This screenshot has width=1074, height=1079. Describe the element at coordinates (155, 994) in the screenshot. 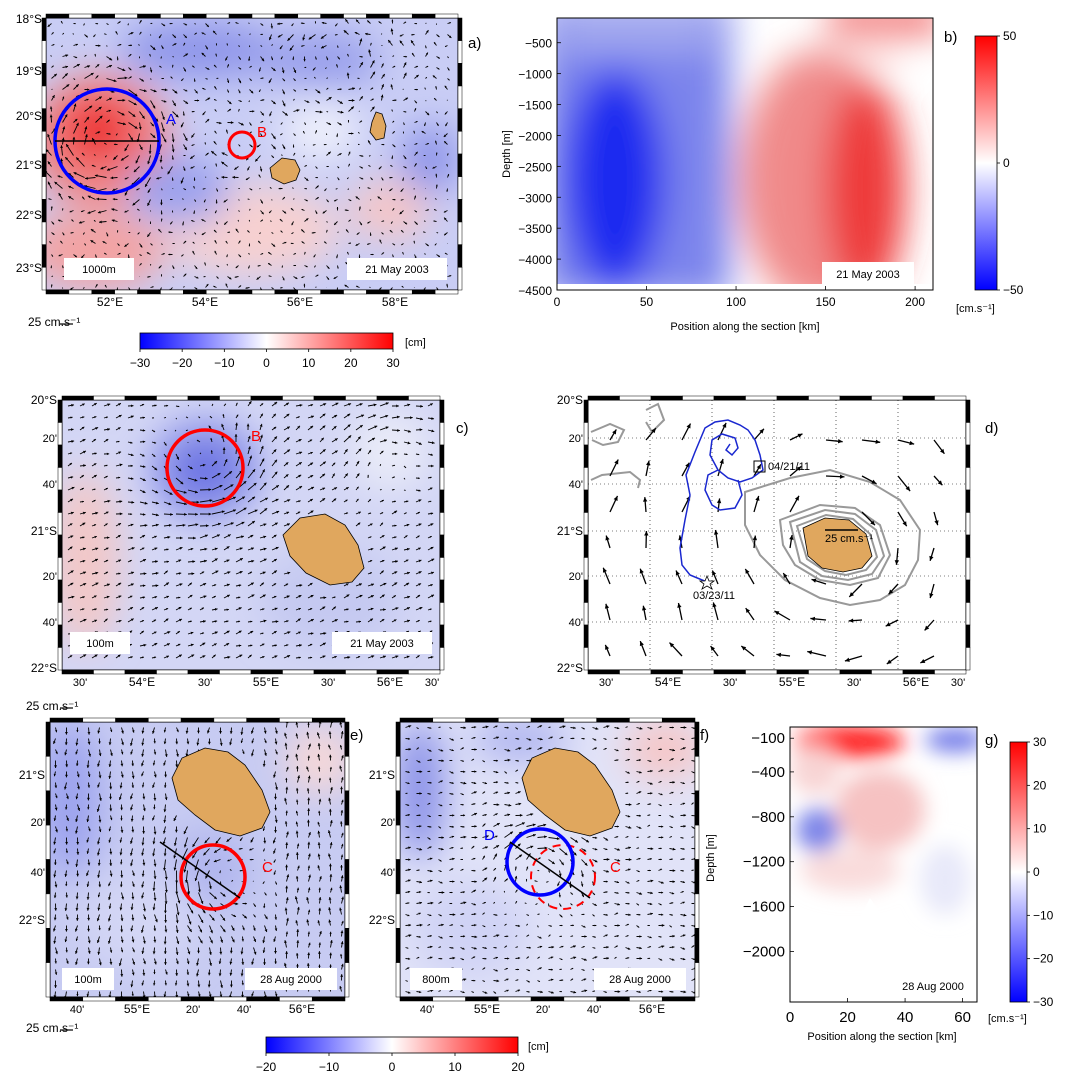

I see `velocity-arrow` at that location.